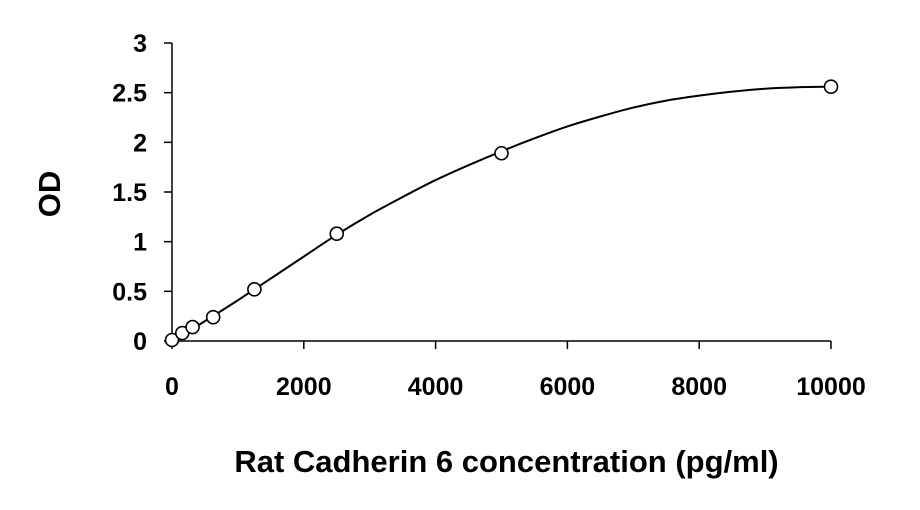 The image size is (920, 510). I want to click on x-tick-label: 10000, so click(831, 387).